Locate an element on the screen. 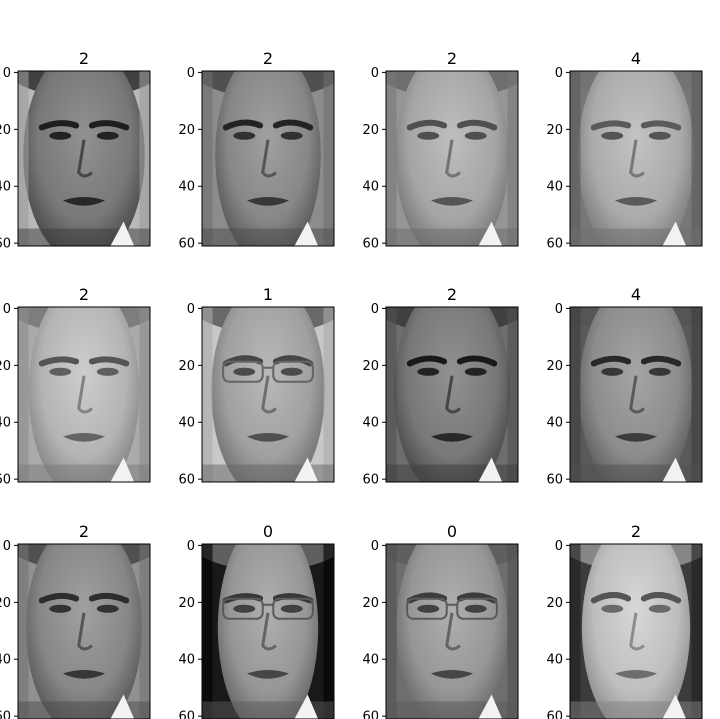 This screenshot has width=720, height=719. face-panel: 1 0 20 40 60 is located at coordinates (256, 386).